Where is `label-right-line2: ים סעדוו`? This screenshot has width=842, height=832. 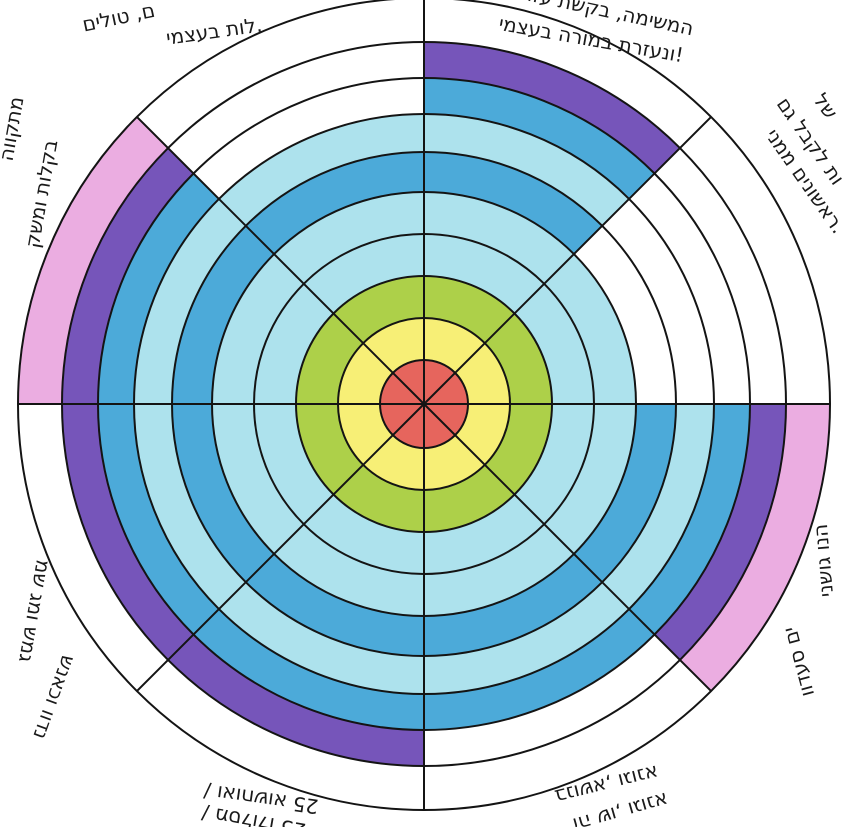 label-right-line2: ים סעדוו is located at coordinates (798, 661).